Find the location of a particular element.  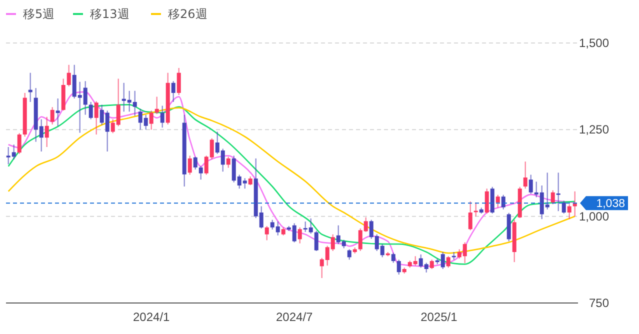

x-tick-label: 2024/1 is located at coordinates (151, 317).